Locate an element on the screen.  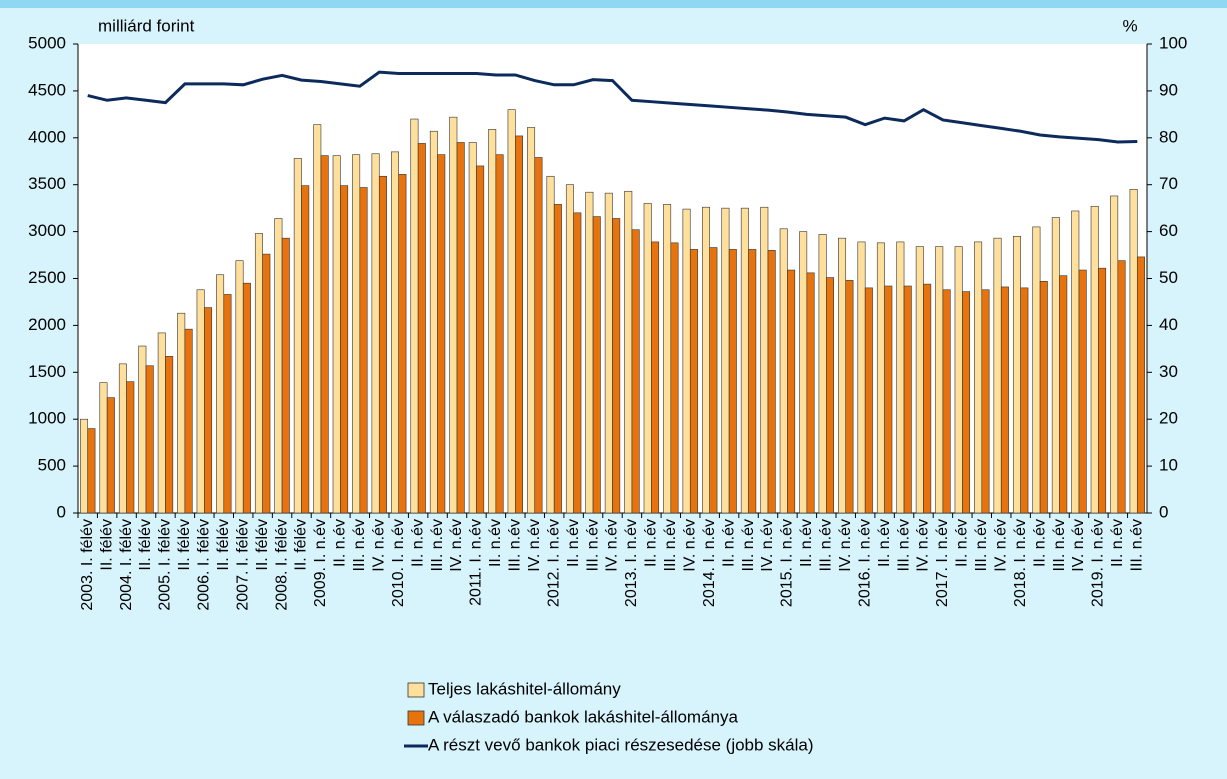
x-tick-label: 2017. I. n.év is located at coordinates (942, 563).